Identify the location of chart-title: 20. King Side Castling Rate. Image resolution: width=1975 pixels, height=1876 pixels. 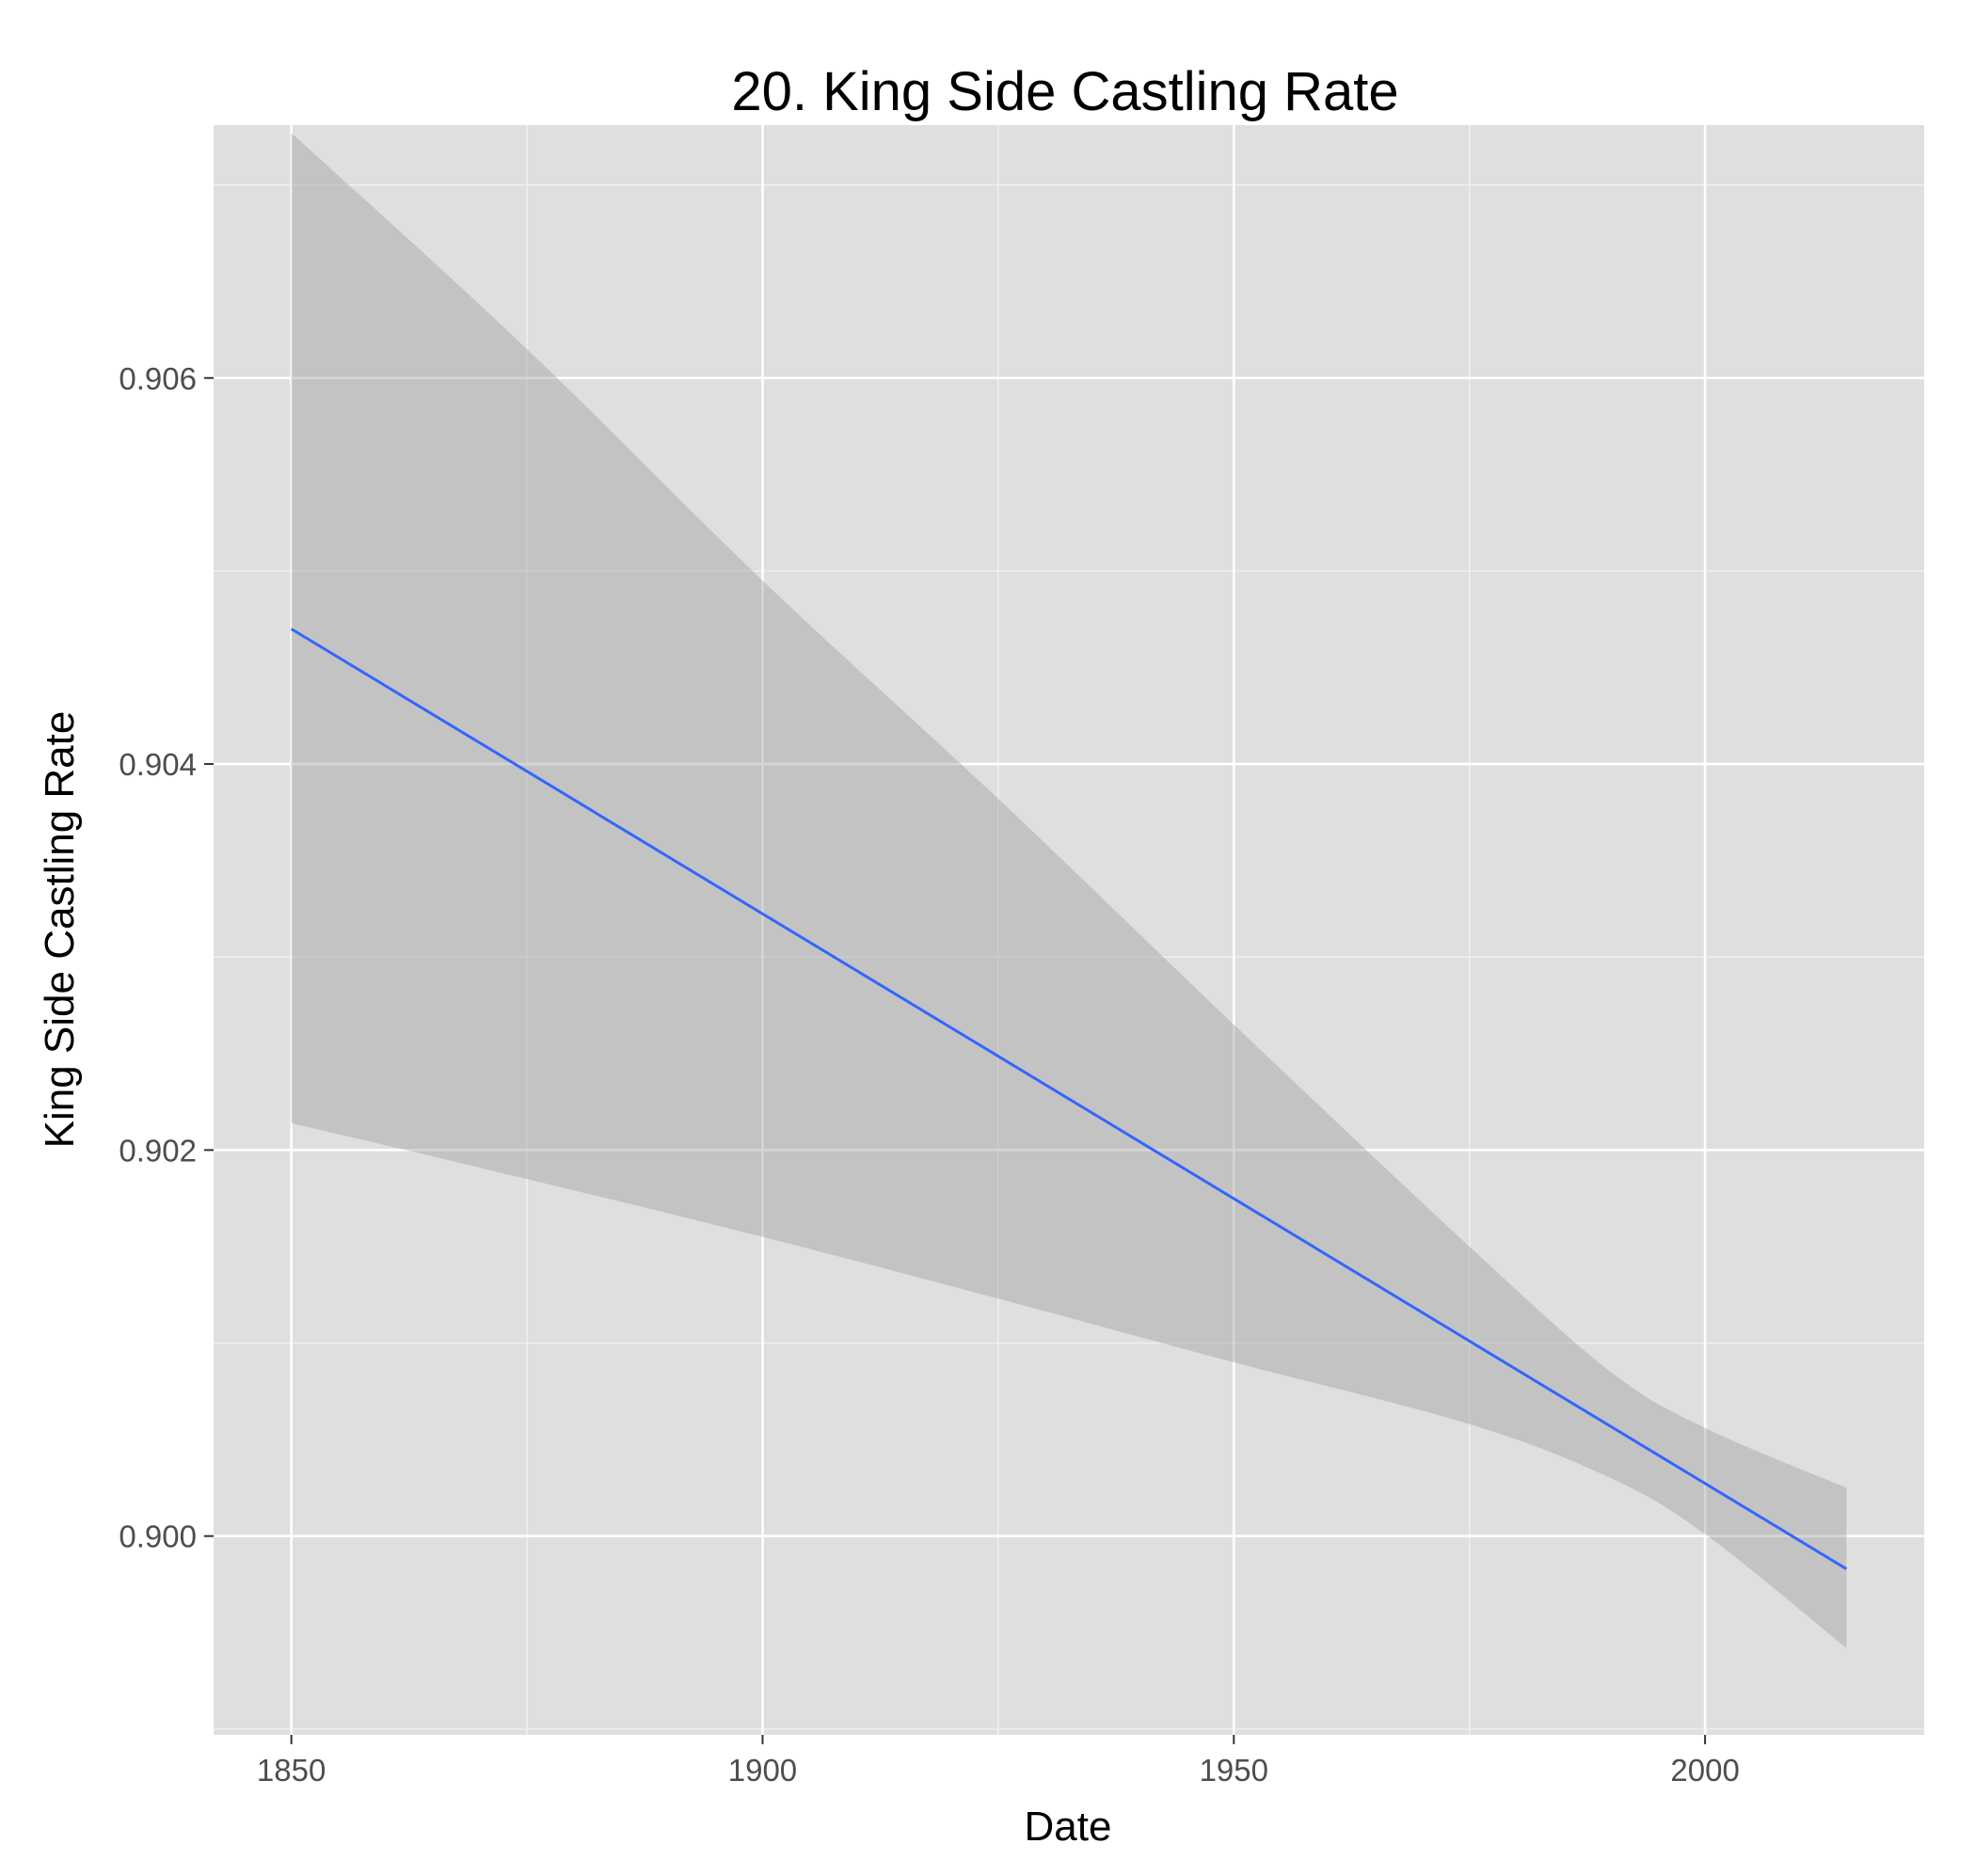
(1064, 91).